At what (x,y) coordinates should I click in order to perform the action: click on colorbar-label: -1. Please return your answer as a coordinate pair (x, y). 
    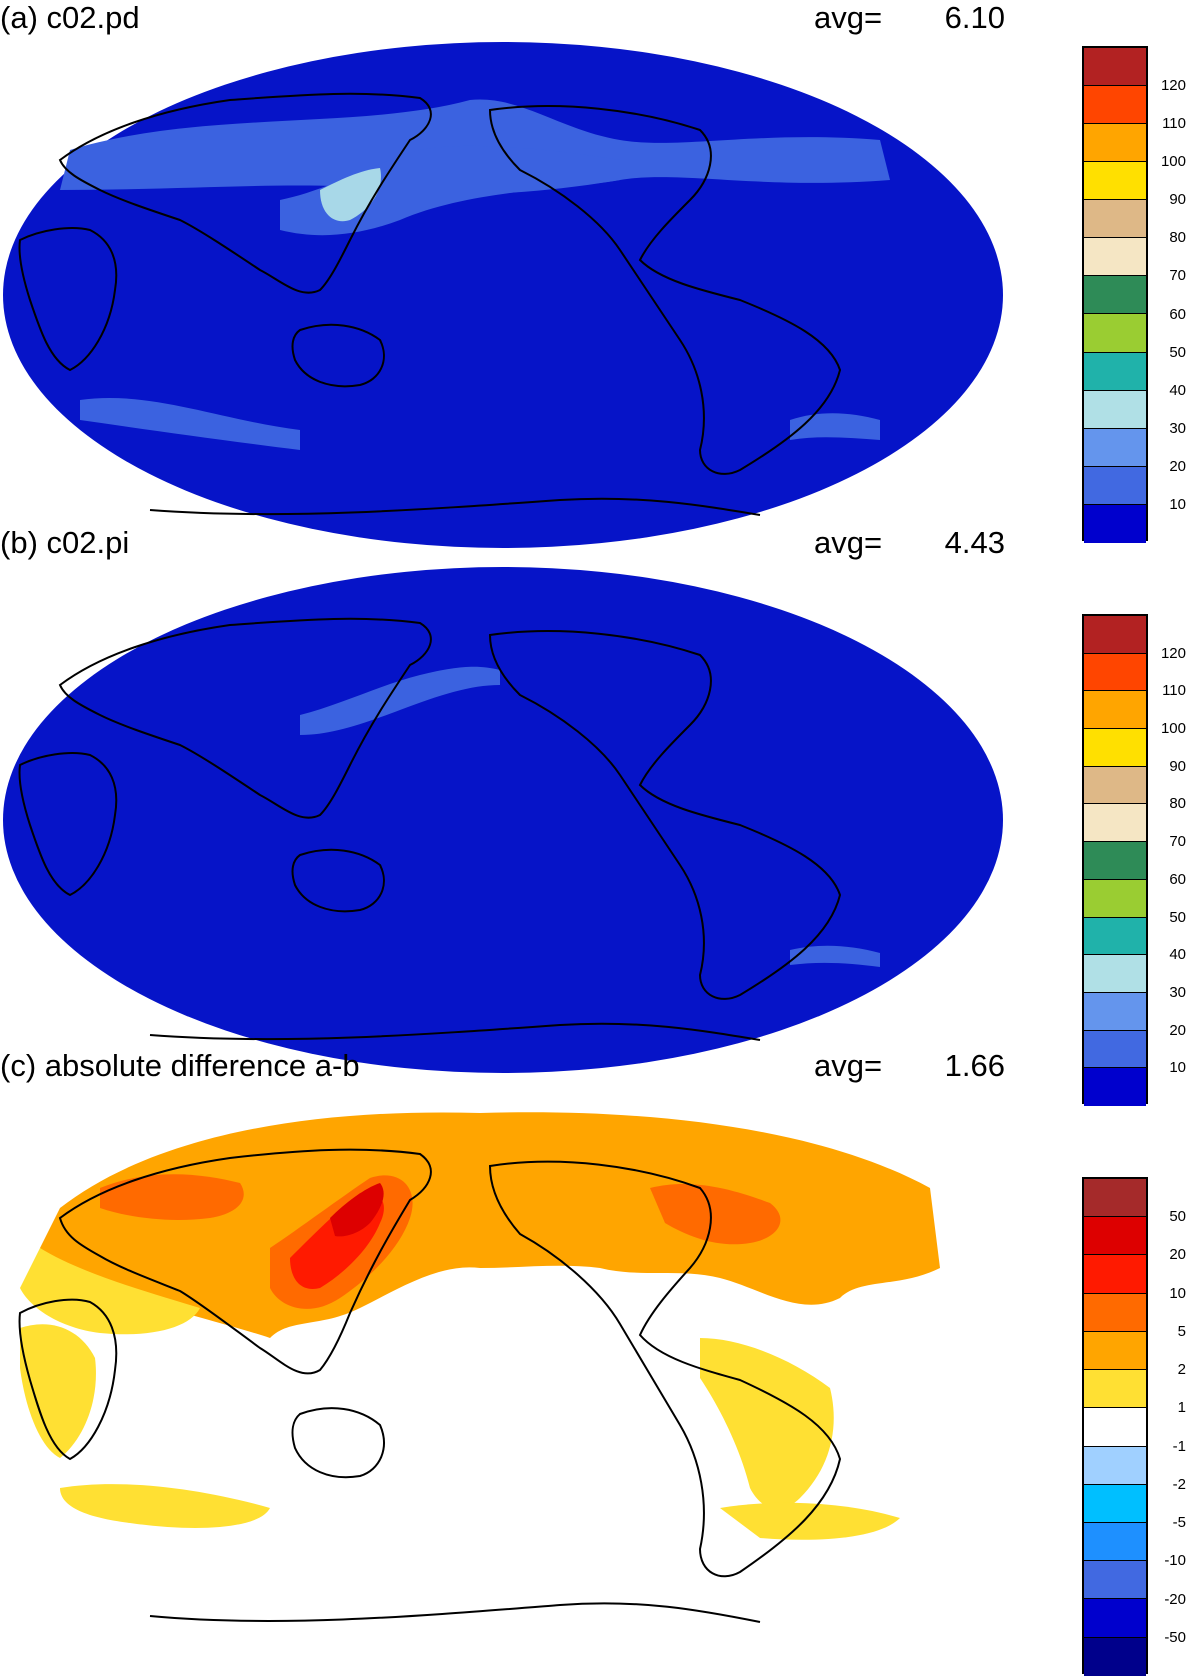
    Looking at the image, I should click on (1179, 1446).